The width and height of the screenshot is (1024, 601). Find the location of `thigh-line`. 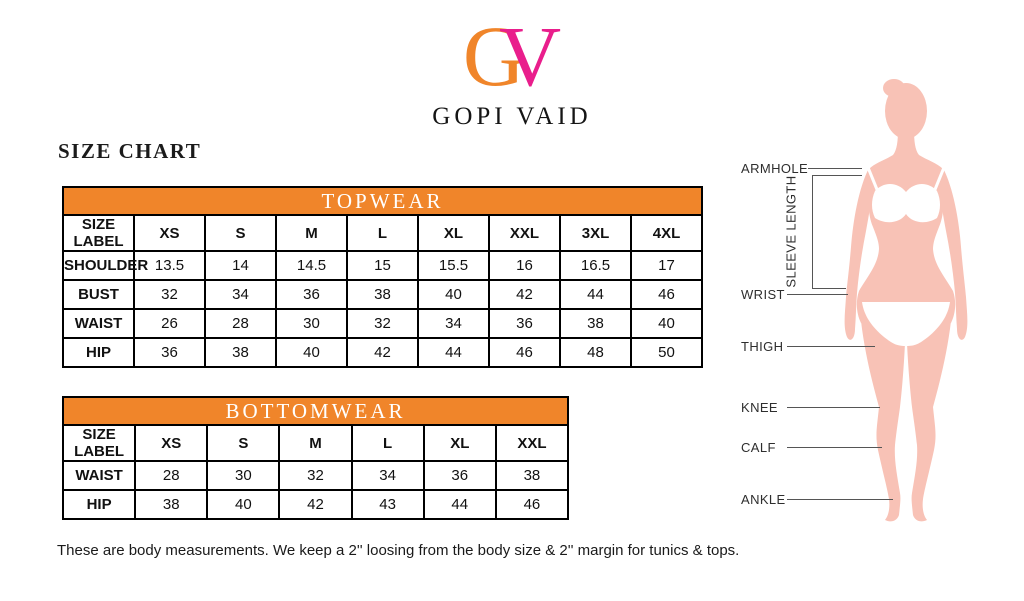

thigh-line is located at coordinates (831, 346).